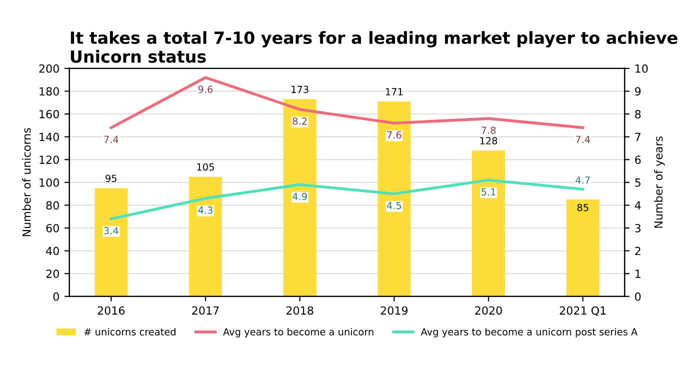 This screenshot has height=380, width=694. What do you see at coordinates (56, 296) in the screenshot?
I see `y-tick-label: 0` at bounding box center [56, 296].